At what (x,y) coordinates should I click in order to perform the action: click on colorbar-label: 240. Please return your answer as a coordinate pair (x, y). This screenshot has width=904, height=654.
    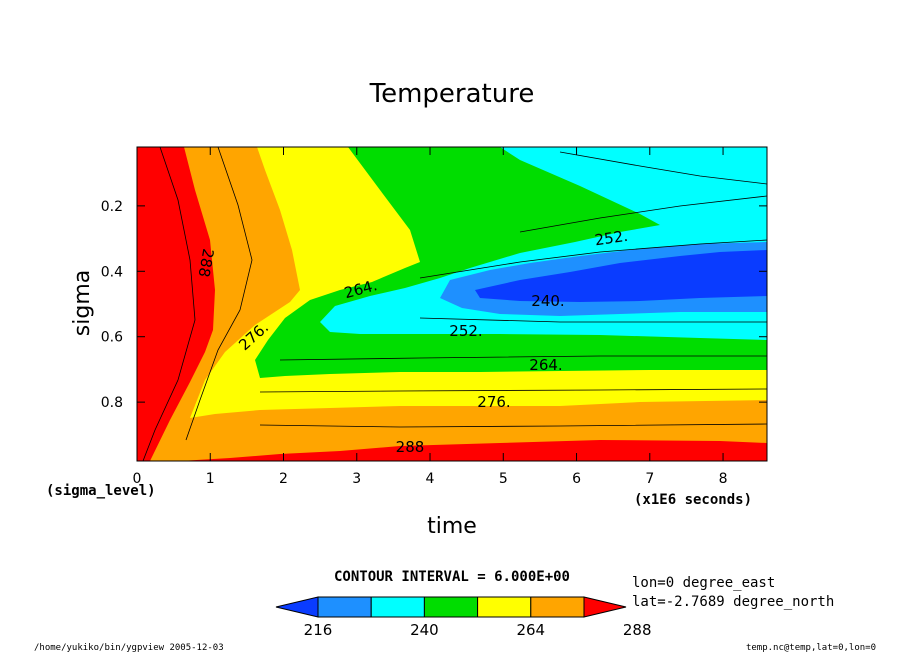
    Looking at the image, I should click on (424, 630).